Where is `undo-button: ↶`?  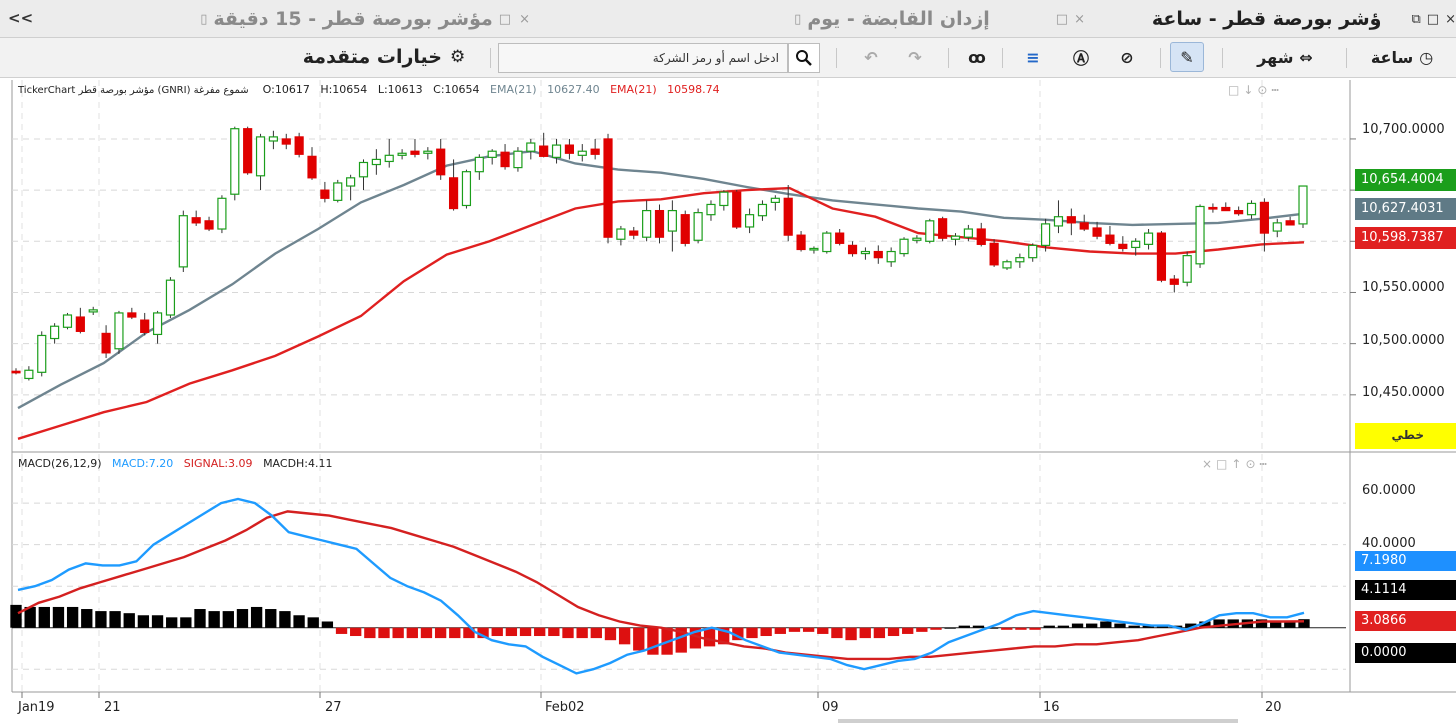 undo-button: ↶ is located at coordinates (871, 57).